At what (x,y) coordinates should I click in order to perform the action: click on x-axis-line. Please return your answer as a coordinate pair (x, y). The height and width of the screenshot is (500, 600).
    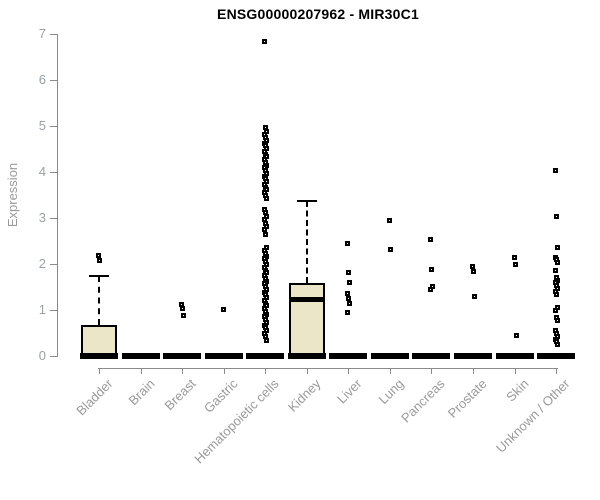
    Looking at the image, I should click on (328, 368).